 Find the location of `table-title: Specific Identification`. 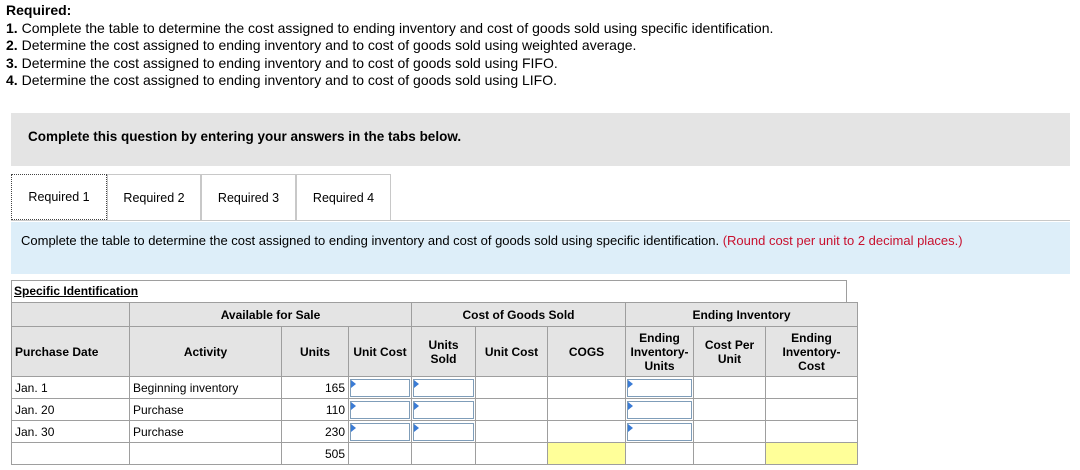

table-title: Specific Identification is located at coordinates (76, 291).